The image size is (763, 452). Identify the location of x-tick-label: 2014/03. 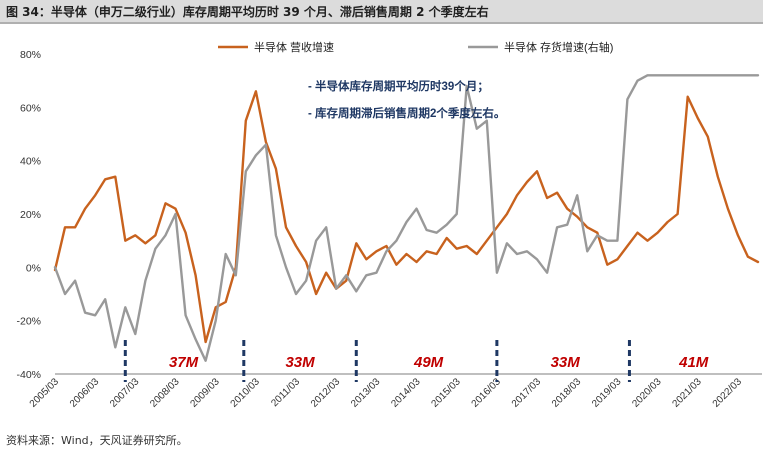
(406, 393).